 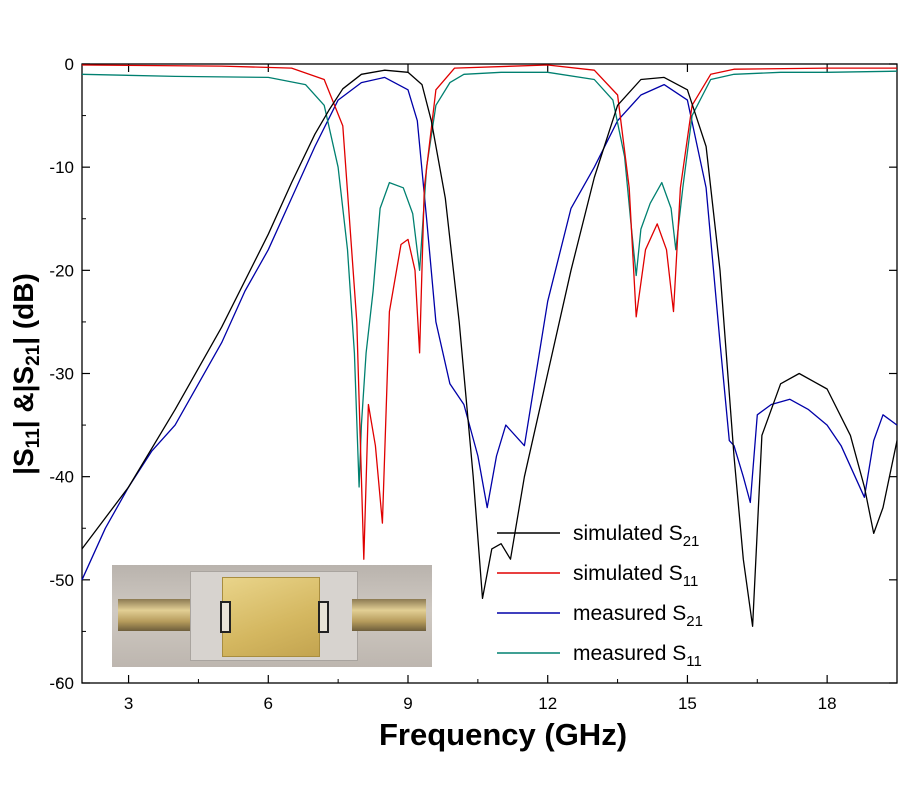 I want to click on x-tick-label: 18, so click(x=827, y=703).